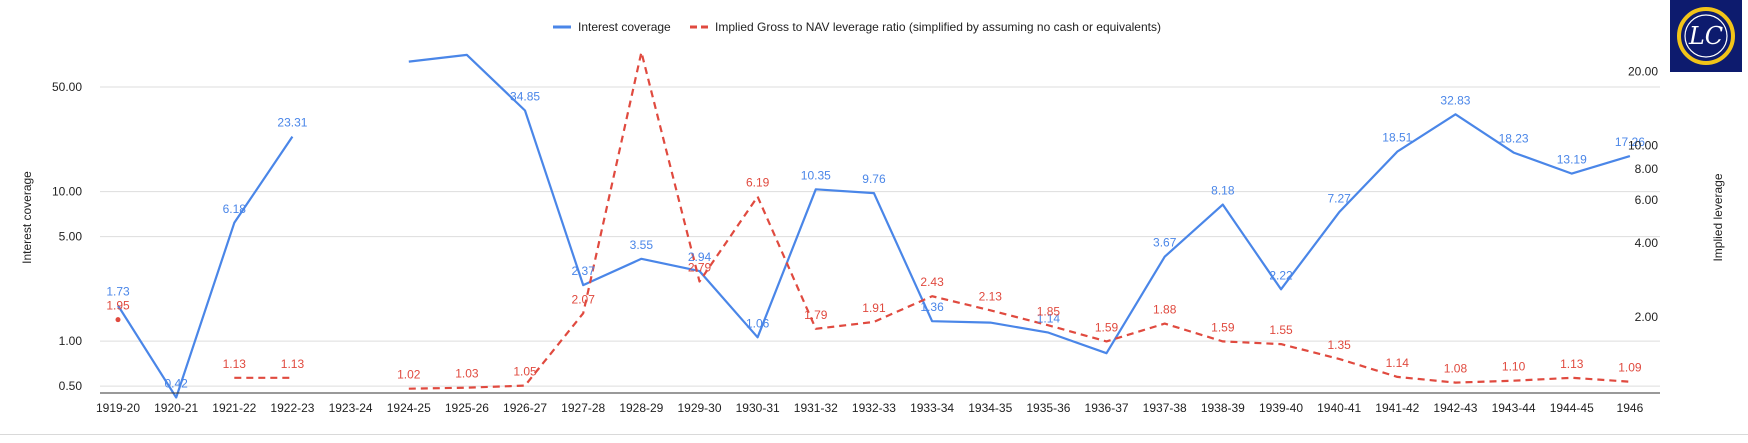  What do you see at coordinates (118, 306) in the screenshot?
I see `data-label: 1.95` at bounding box center [118, 306].